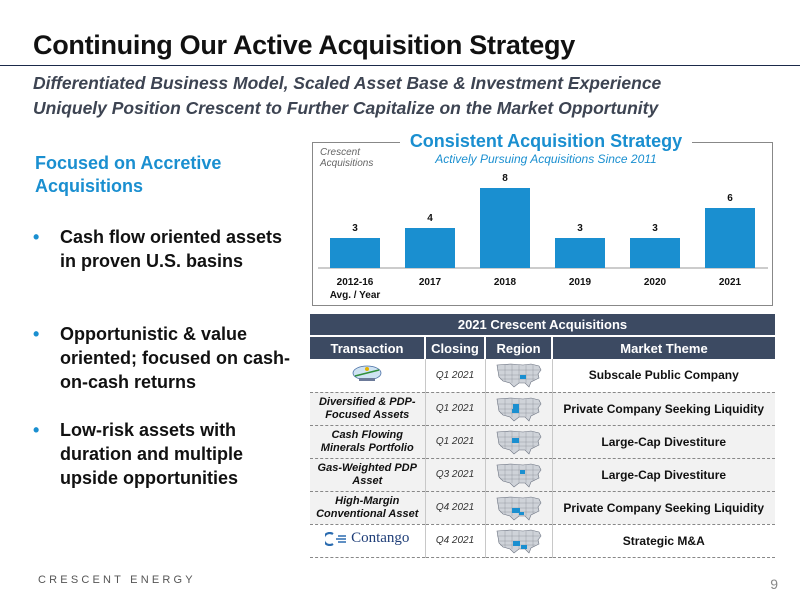 This screenshot has width=800, height=600. What do you see at coordinates (542, 325) in the screenshot?
I see `table-caption: 2021 Crescent Acquisitions` at bounding box center [542, 325].